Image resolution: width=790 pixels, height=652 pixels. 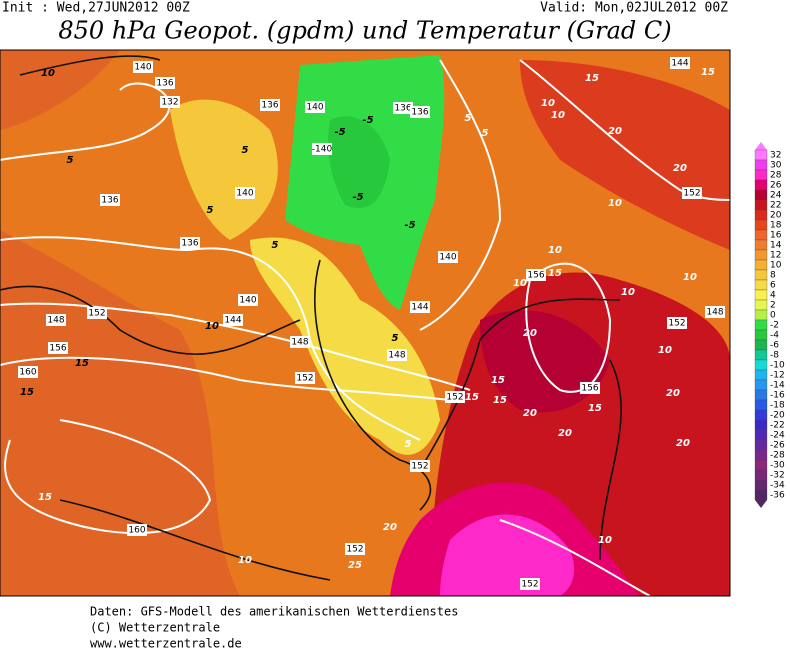 I want to click on init-time: Init : Wed,27JUN2012 00Z, so click(x=96, y=8).